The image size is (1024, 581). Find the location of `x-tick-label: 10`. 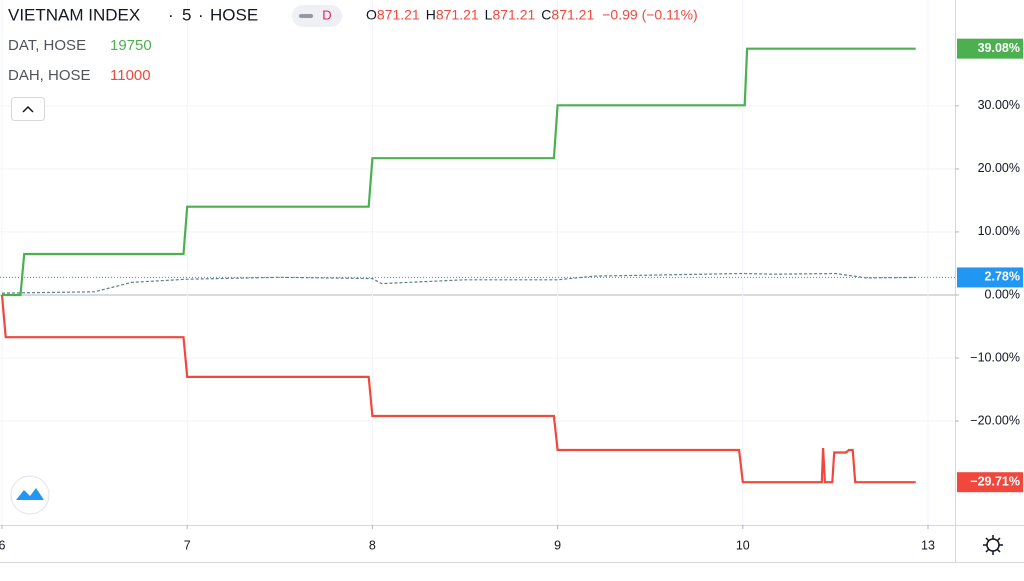

x-tick-label: 10 is located at coordinates (743, 545).